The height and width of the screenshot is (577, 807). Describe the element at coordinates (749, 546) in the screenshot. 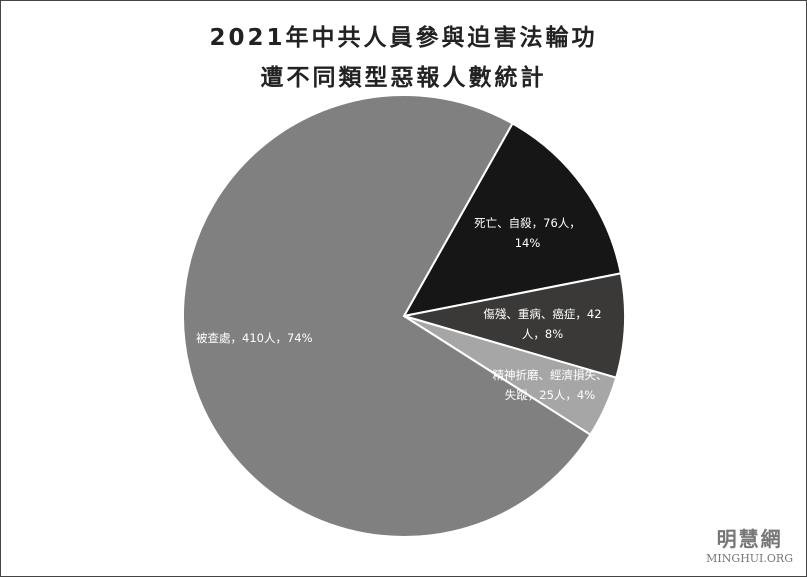

I see `minghui-logo: 明慧網 MINGHUI.ORG` at that location.